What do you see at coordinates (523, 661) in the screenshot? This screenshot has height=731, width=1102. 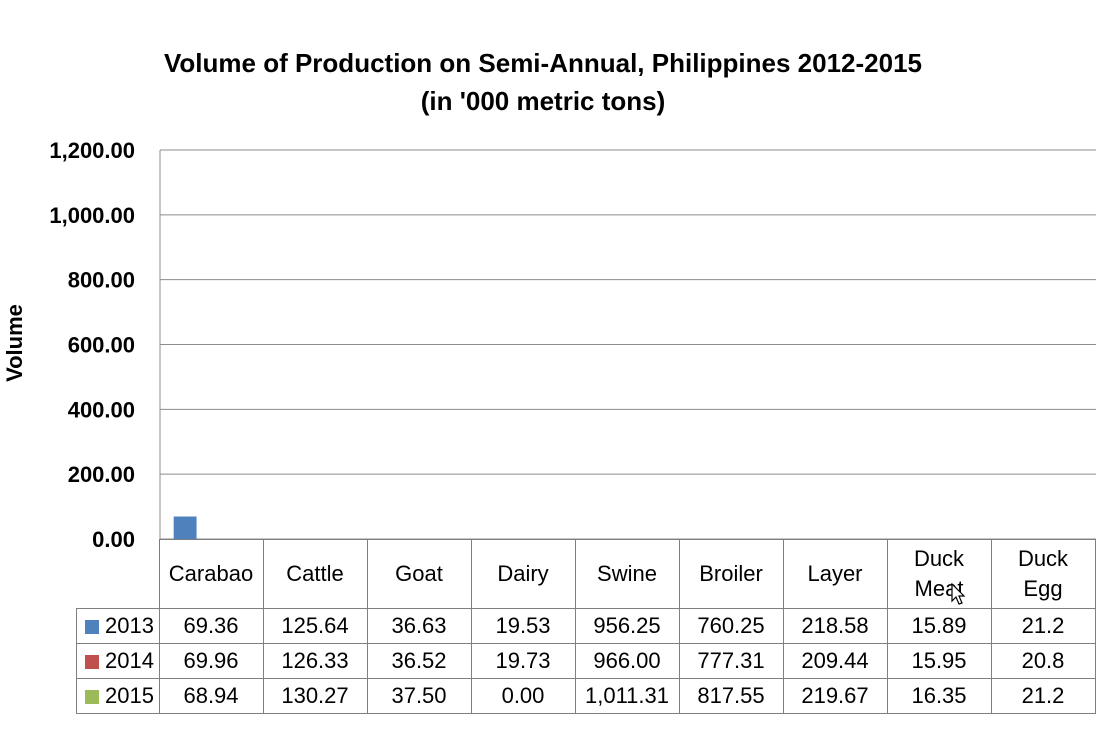 I see `data-cell: 19.73` at bounding box center [523, 661].